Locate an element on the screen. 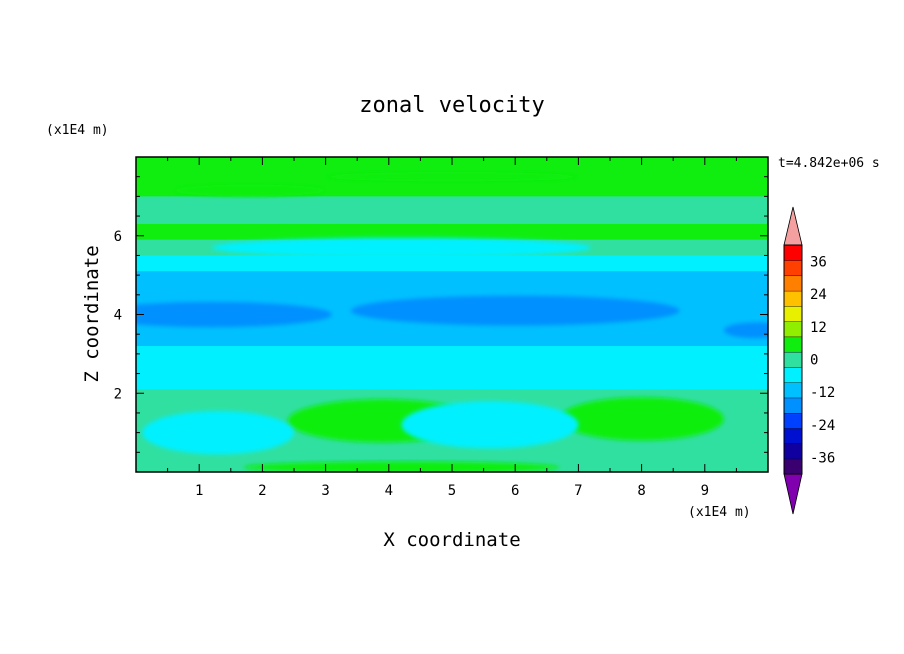 This screenshot has width=904, height=654. y-units-label: (x1E4 m) is located at coordinates (77, 130).